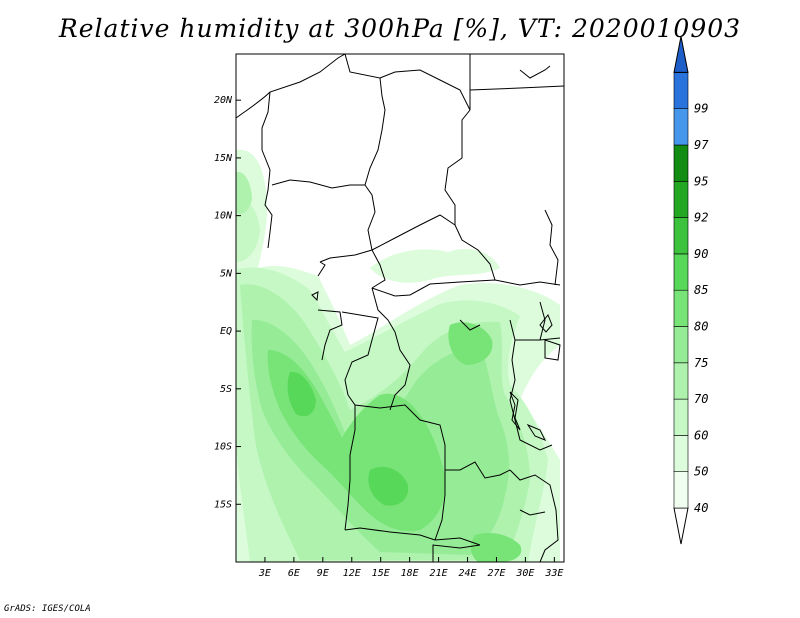 This screenshot has width=800, height=618. What do you see at coordinates (681, 54) in the screenshot?
I see `colorbar-upper-triangle` at bounding box center [681, 54].